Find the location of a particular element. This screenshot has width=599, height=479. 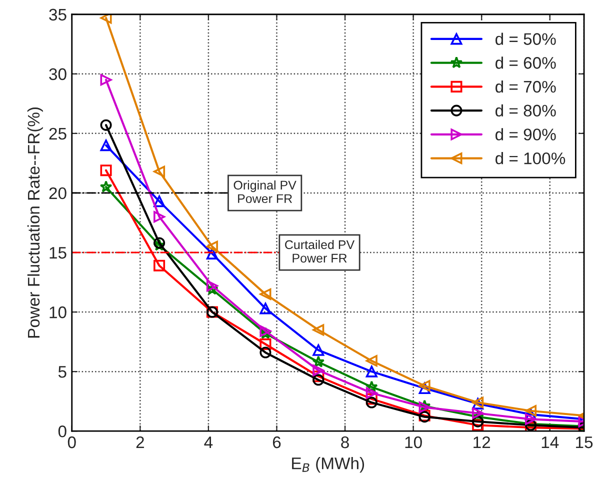

y-axis-title: Power Fluctuation Rate--FR(%) is located at coordinates (35, 223).